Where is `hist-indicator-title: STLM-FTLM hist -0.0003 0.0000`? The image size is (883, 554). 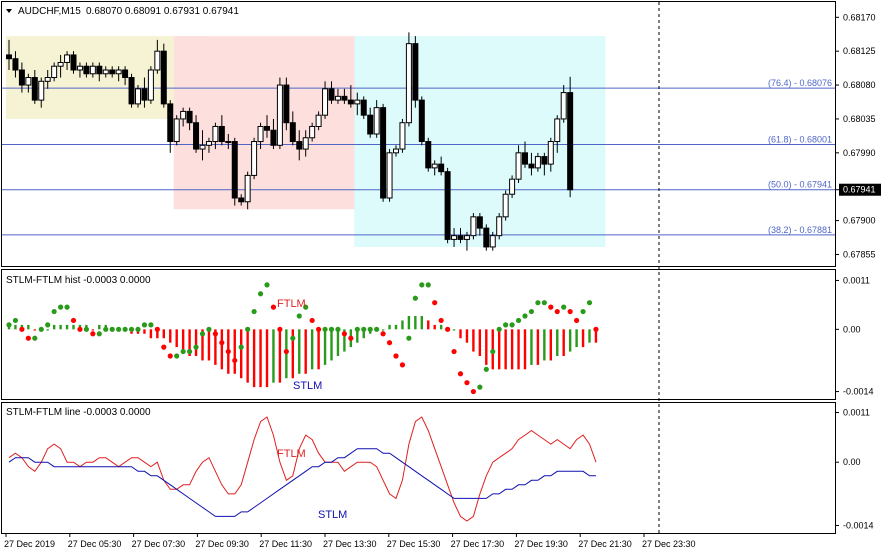 hist-indicator-title: STLM-FTLM hist -0.0003 0.0000 is located at coordinates (78, 280).